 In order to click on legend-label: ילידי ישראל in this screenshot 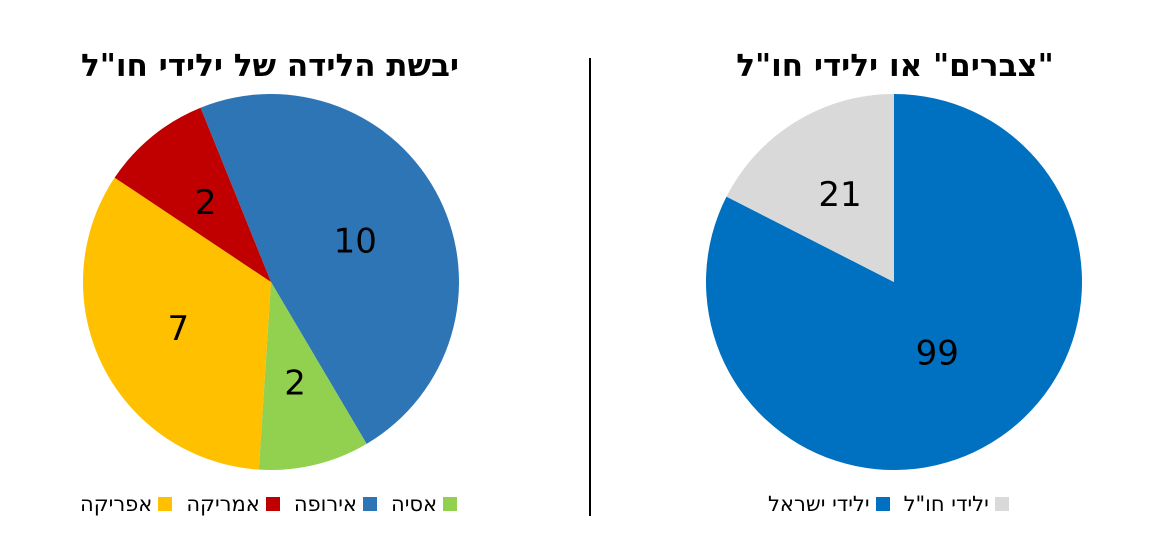, I will do `click(819, 504)`.